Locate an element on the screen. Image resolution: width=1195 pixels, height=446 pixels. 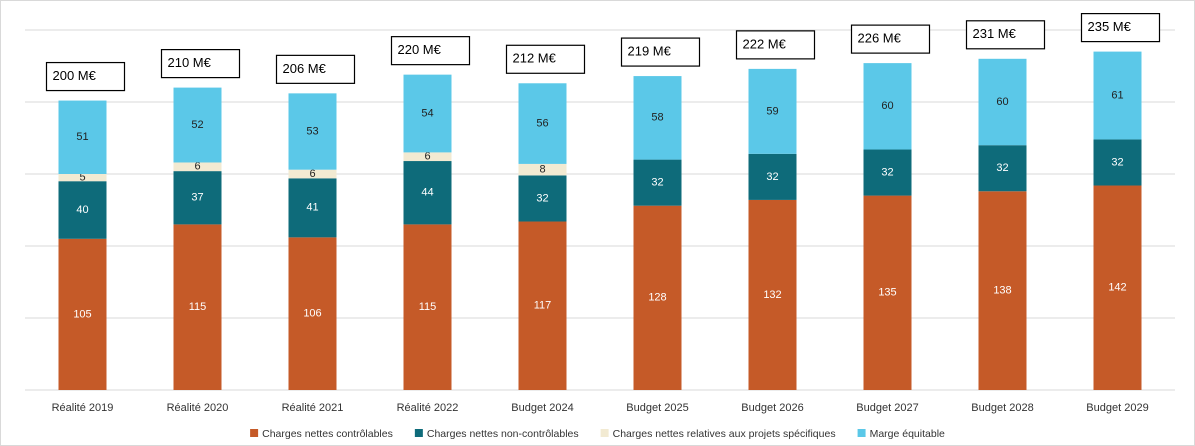
value-label: 135 is located at coordinates (887, 293).